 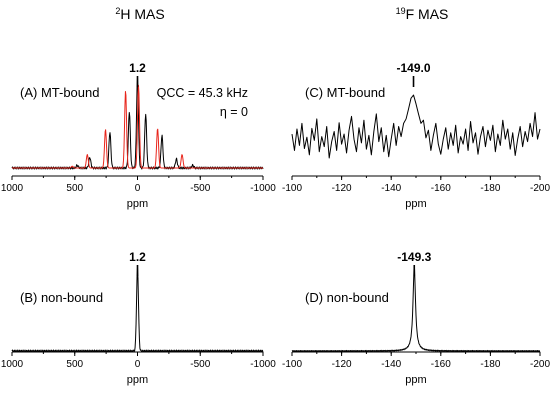 I want to click on column-title-19f-sup: 19, so click(x=401, y=11).